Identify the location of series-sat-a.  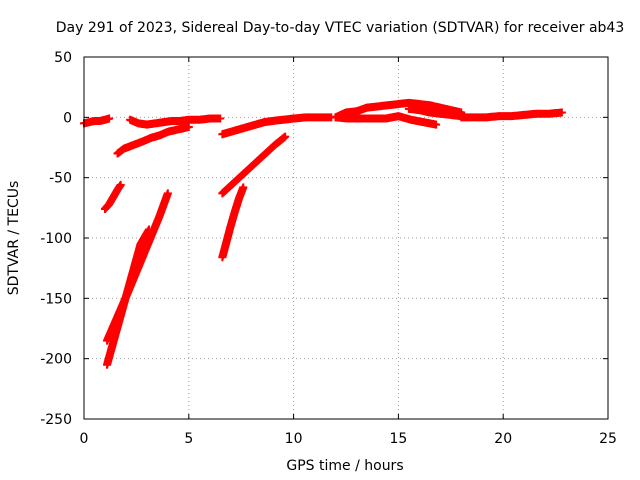
(97, 121).